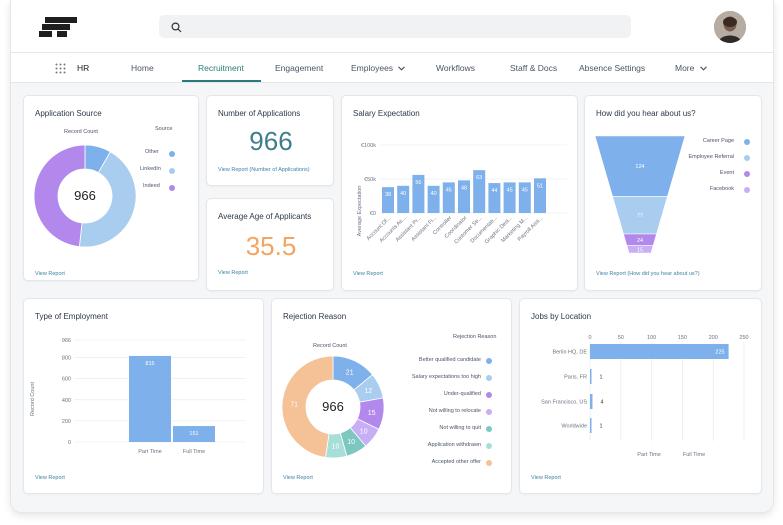 Image resolution: width=783 pixels, height=525 pixels. Describe the element at coordinates (151, 186) in the screenshot. I see `legend-label-indeed: Indeed` at that location.